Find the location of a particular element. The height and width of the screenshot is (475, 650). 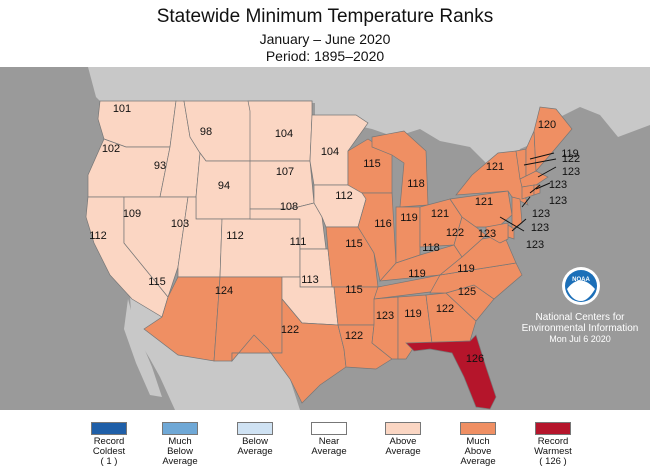

rank-label-GA: 122 is located at coordinates (445, 309).